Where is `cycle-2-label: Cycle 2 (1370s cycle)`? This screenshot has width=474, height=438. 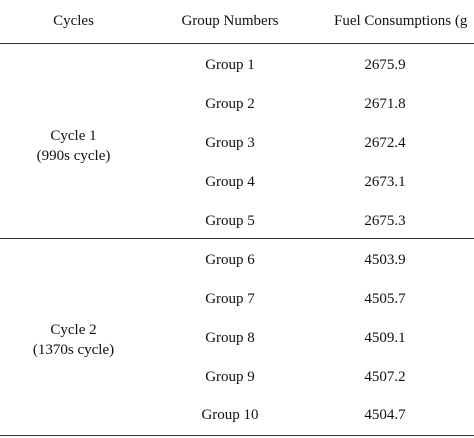 cycle-2-label: Cycle 2 (1370s cycle) is located at coordinates (73, 340).